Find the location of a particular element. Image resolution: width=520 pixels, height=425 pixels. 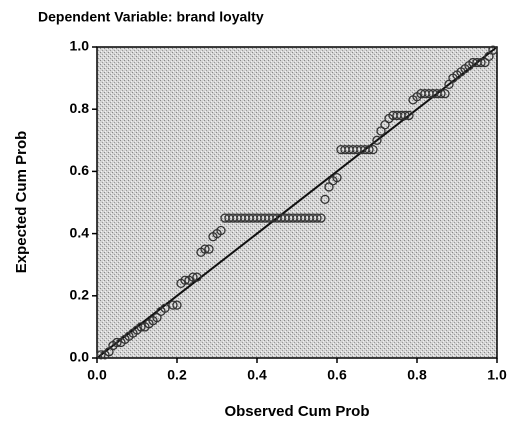

y-tick-label: 0.8 is located at coordinates (80, 108).